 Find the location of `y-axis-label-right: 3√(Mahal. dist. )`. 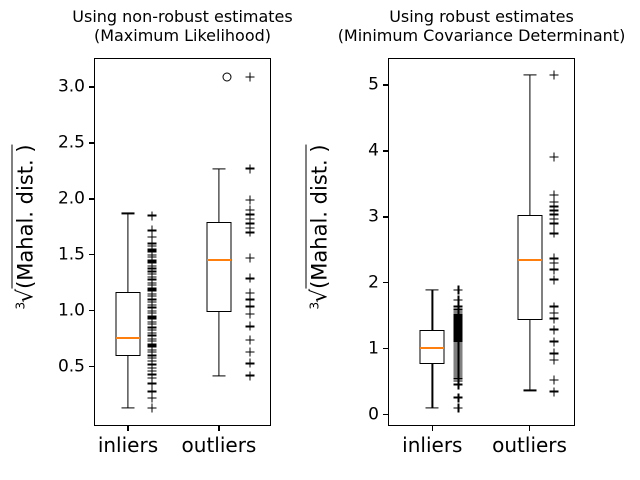

y-axis-label-right: 3√(Mahal. dist. ) is located at coordinates (319, 227).